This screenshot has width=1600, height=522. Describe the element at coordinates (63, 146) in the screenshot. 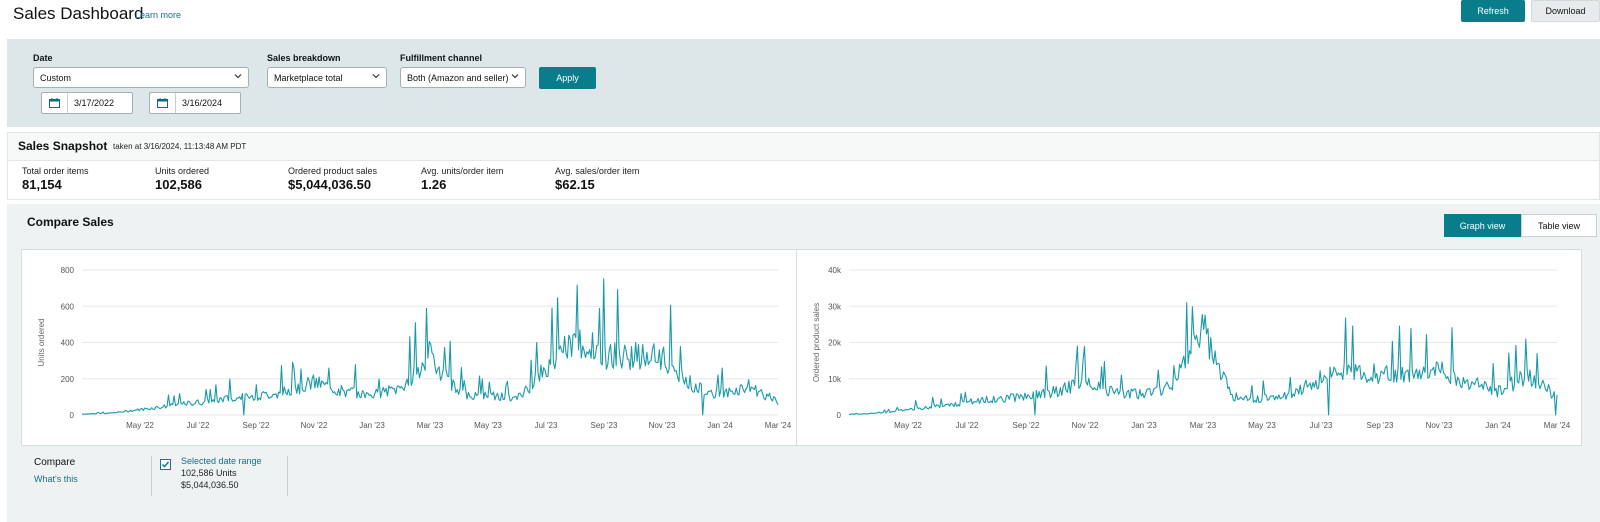

I see `snapshot-title: Sales Snapshot` at that location.